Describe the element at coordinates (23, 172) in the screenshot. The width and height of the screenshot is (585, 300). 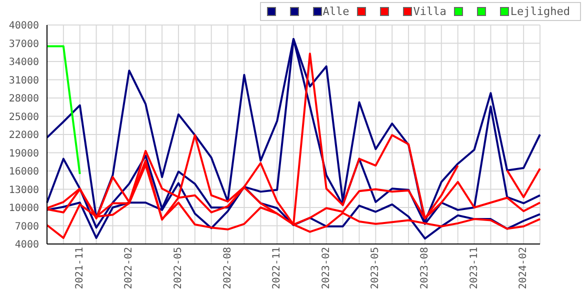
I see `y-tick-label: 16000` at that location.